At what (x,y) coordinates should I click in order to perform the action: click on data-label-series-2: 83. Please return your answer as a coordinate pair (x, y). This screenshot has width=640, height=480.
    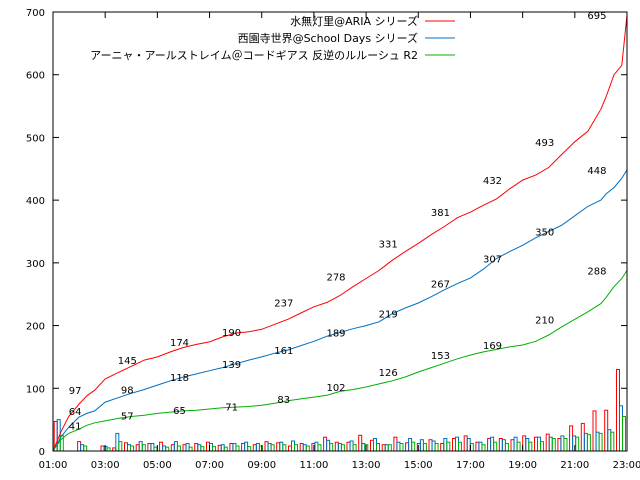
    Looking at the image, I should click on (283, 400).